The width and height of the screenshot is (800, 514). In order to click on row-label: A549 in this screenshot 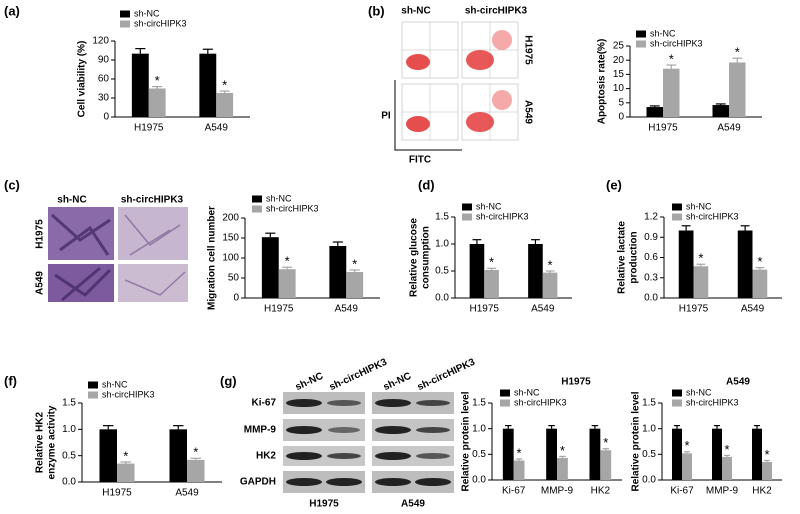, I will do `click(527, 112)`.